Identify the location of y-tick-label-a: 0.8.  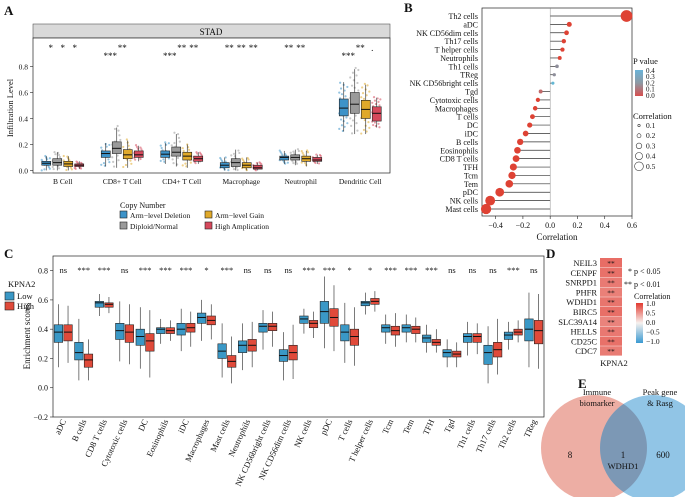
(24, 67).